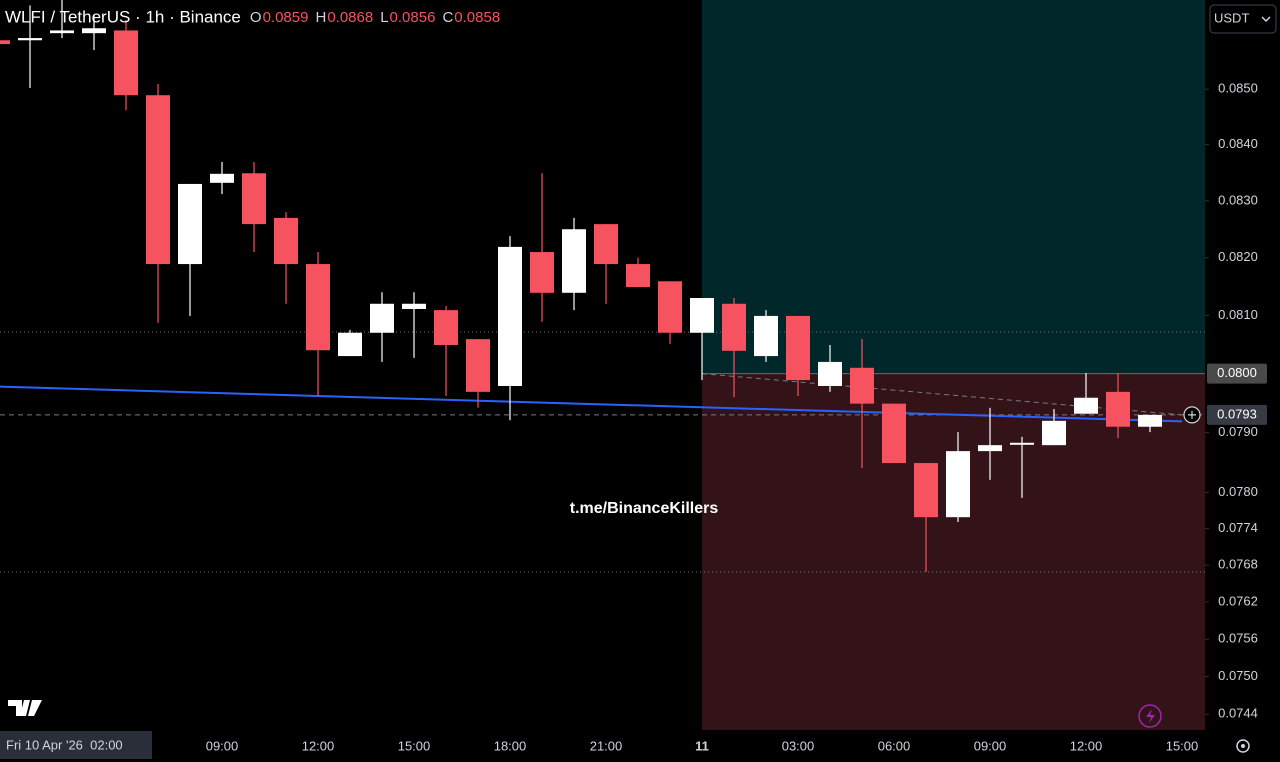 Image resolution: width=1280 pixels, height=762 pixels. Describe the element at coordinates (1238, 564) in the screenshot. I see `y-tick-label: 0.0768` at that location.